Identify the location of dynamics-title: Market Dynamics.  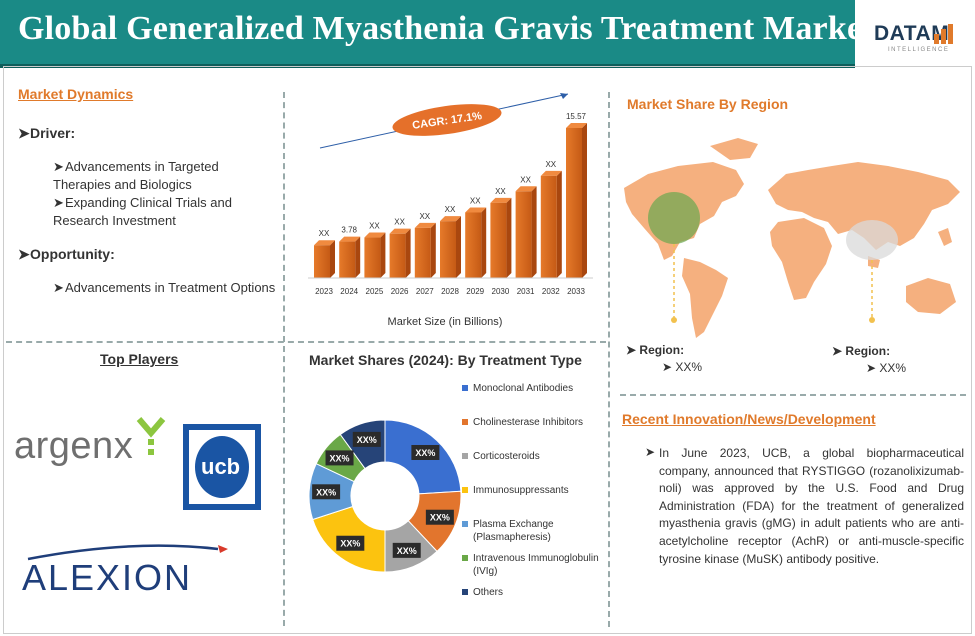
(76, 94).